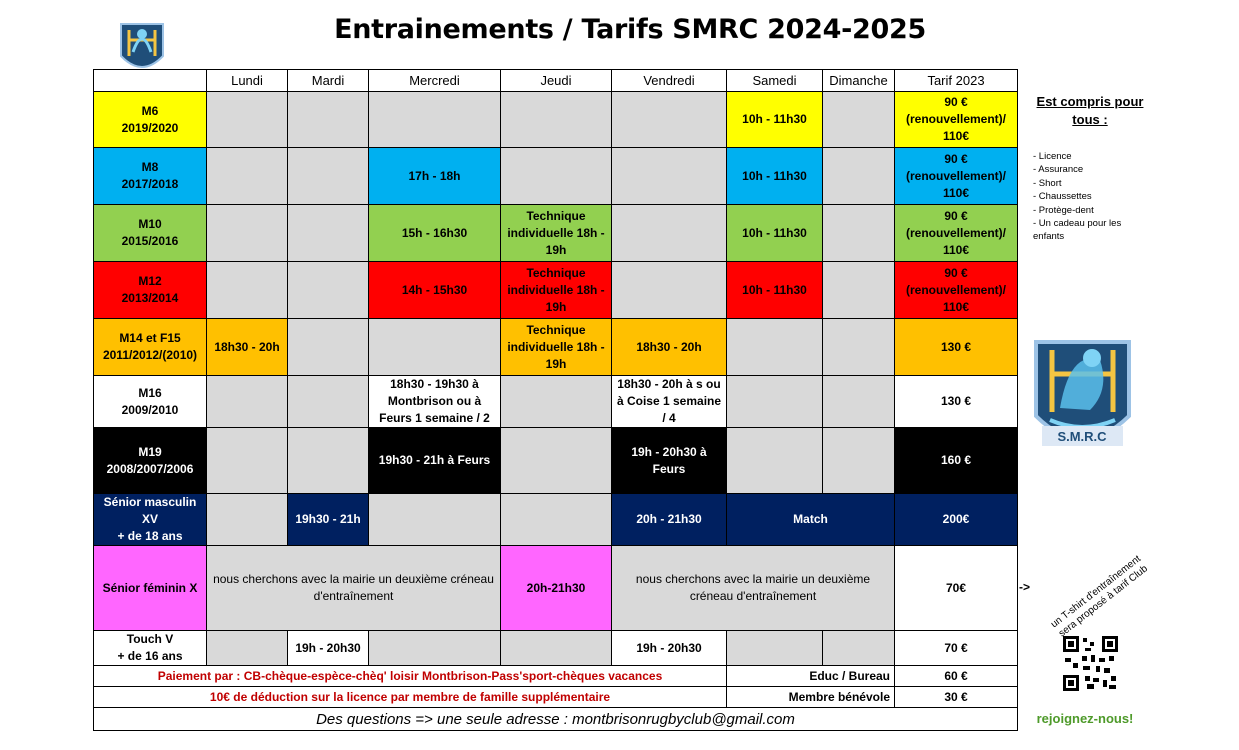 The height and width of the screenshot is (750, 1239). Describe the element at coordinates (150, 298) in the screenshot. I see `category-years: 2013/2014` at that location.